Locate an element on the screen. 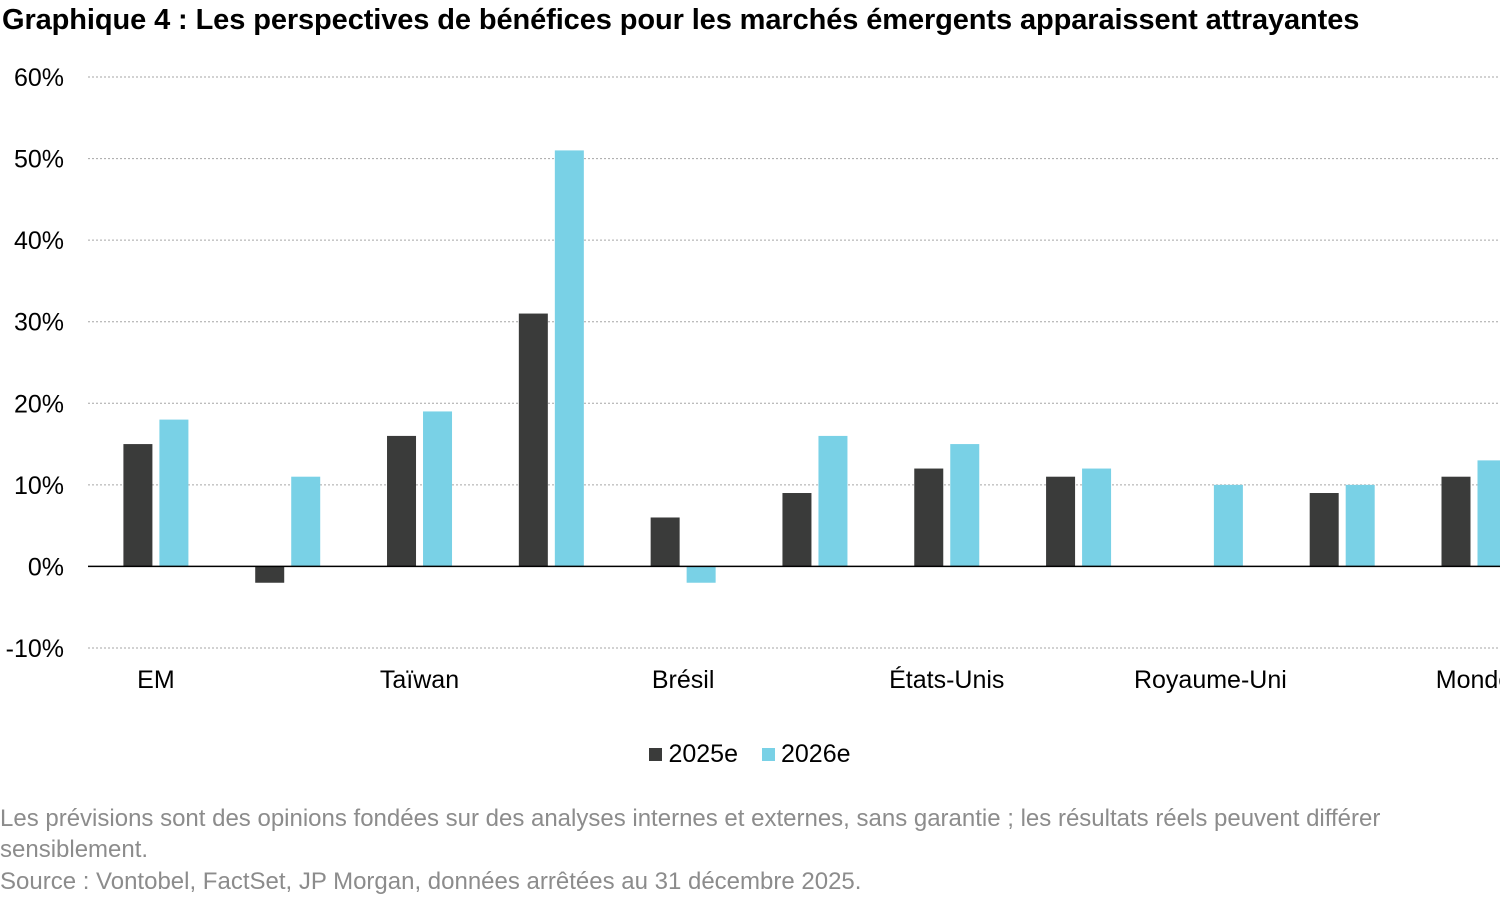  legend: 2025e 2026e is located at coordinates (750, 754).